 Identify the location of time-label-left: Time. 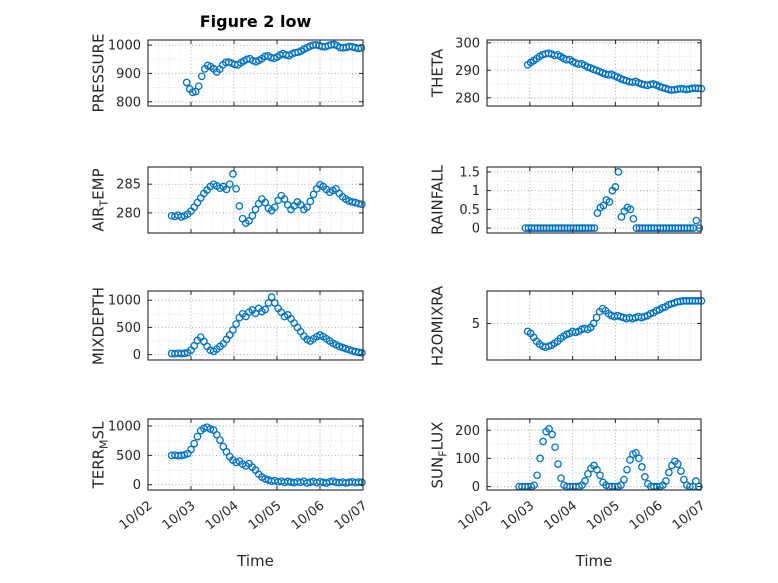
(255, 561).